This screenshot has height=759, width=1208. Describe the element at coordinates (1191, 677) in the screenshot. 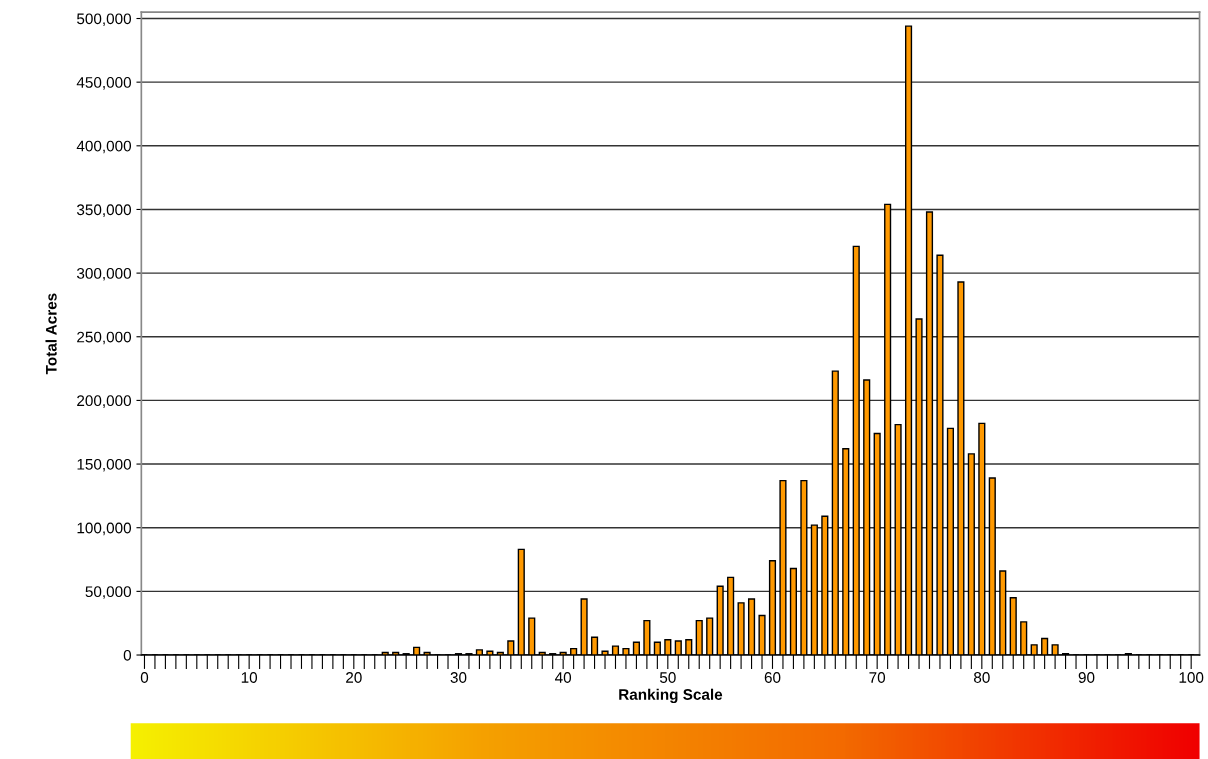

I see `x-tick-label: 100` at that location.